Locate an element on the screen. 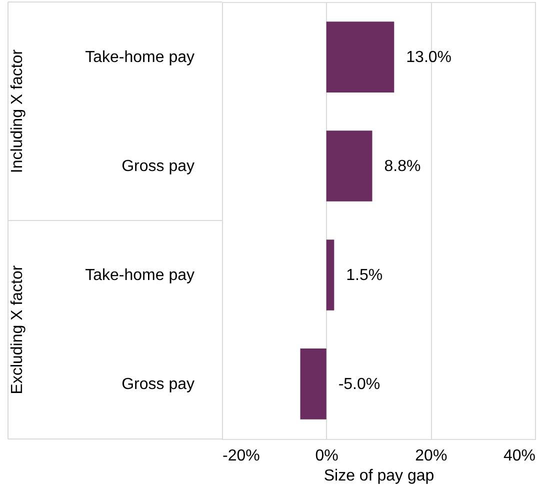 The width and height of the screenshot is (560, 502). data-label: 8.8% is located at coordinates (402, 167).